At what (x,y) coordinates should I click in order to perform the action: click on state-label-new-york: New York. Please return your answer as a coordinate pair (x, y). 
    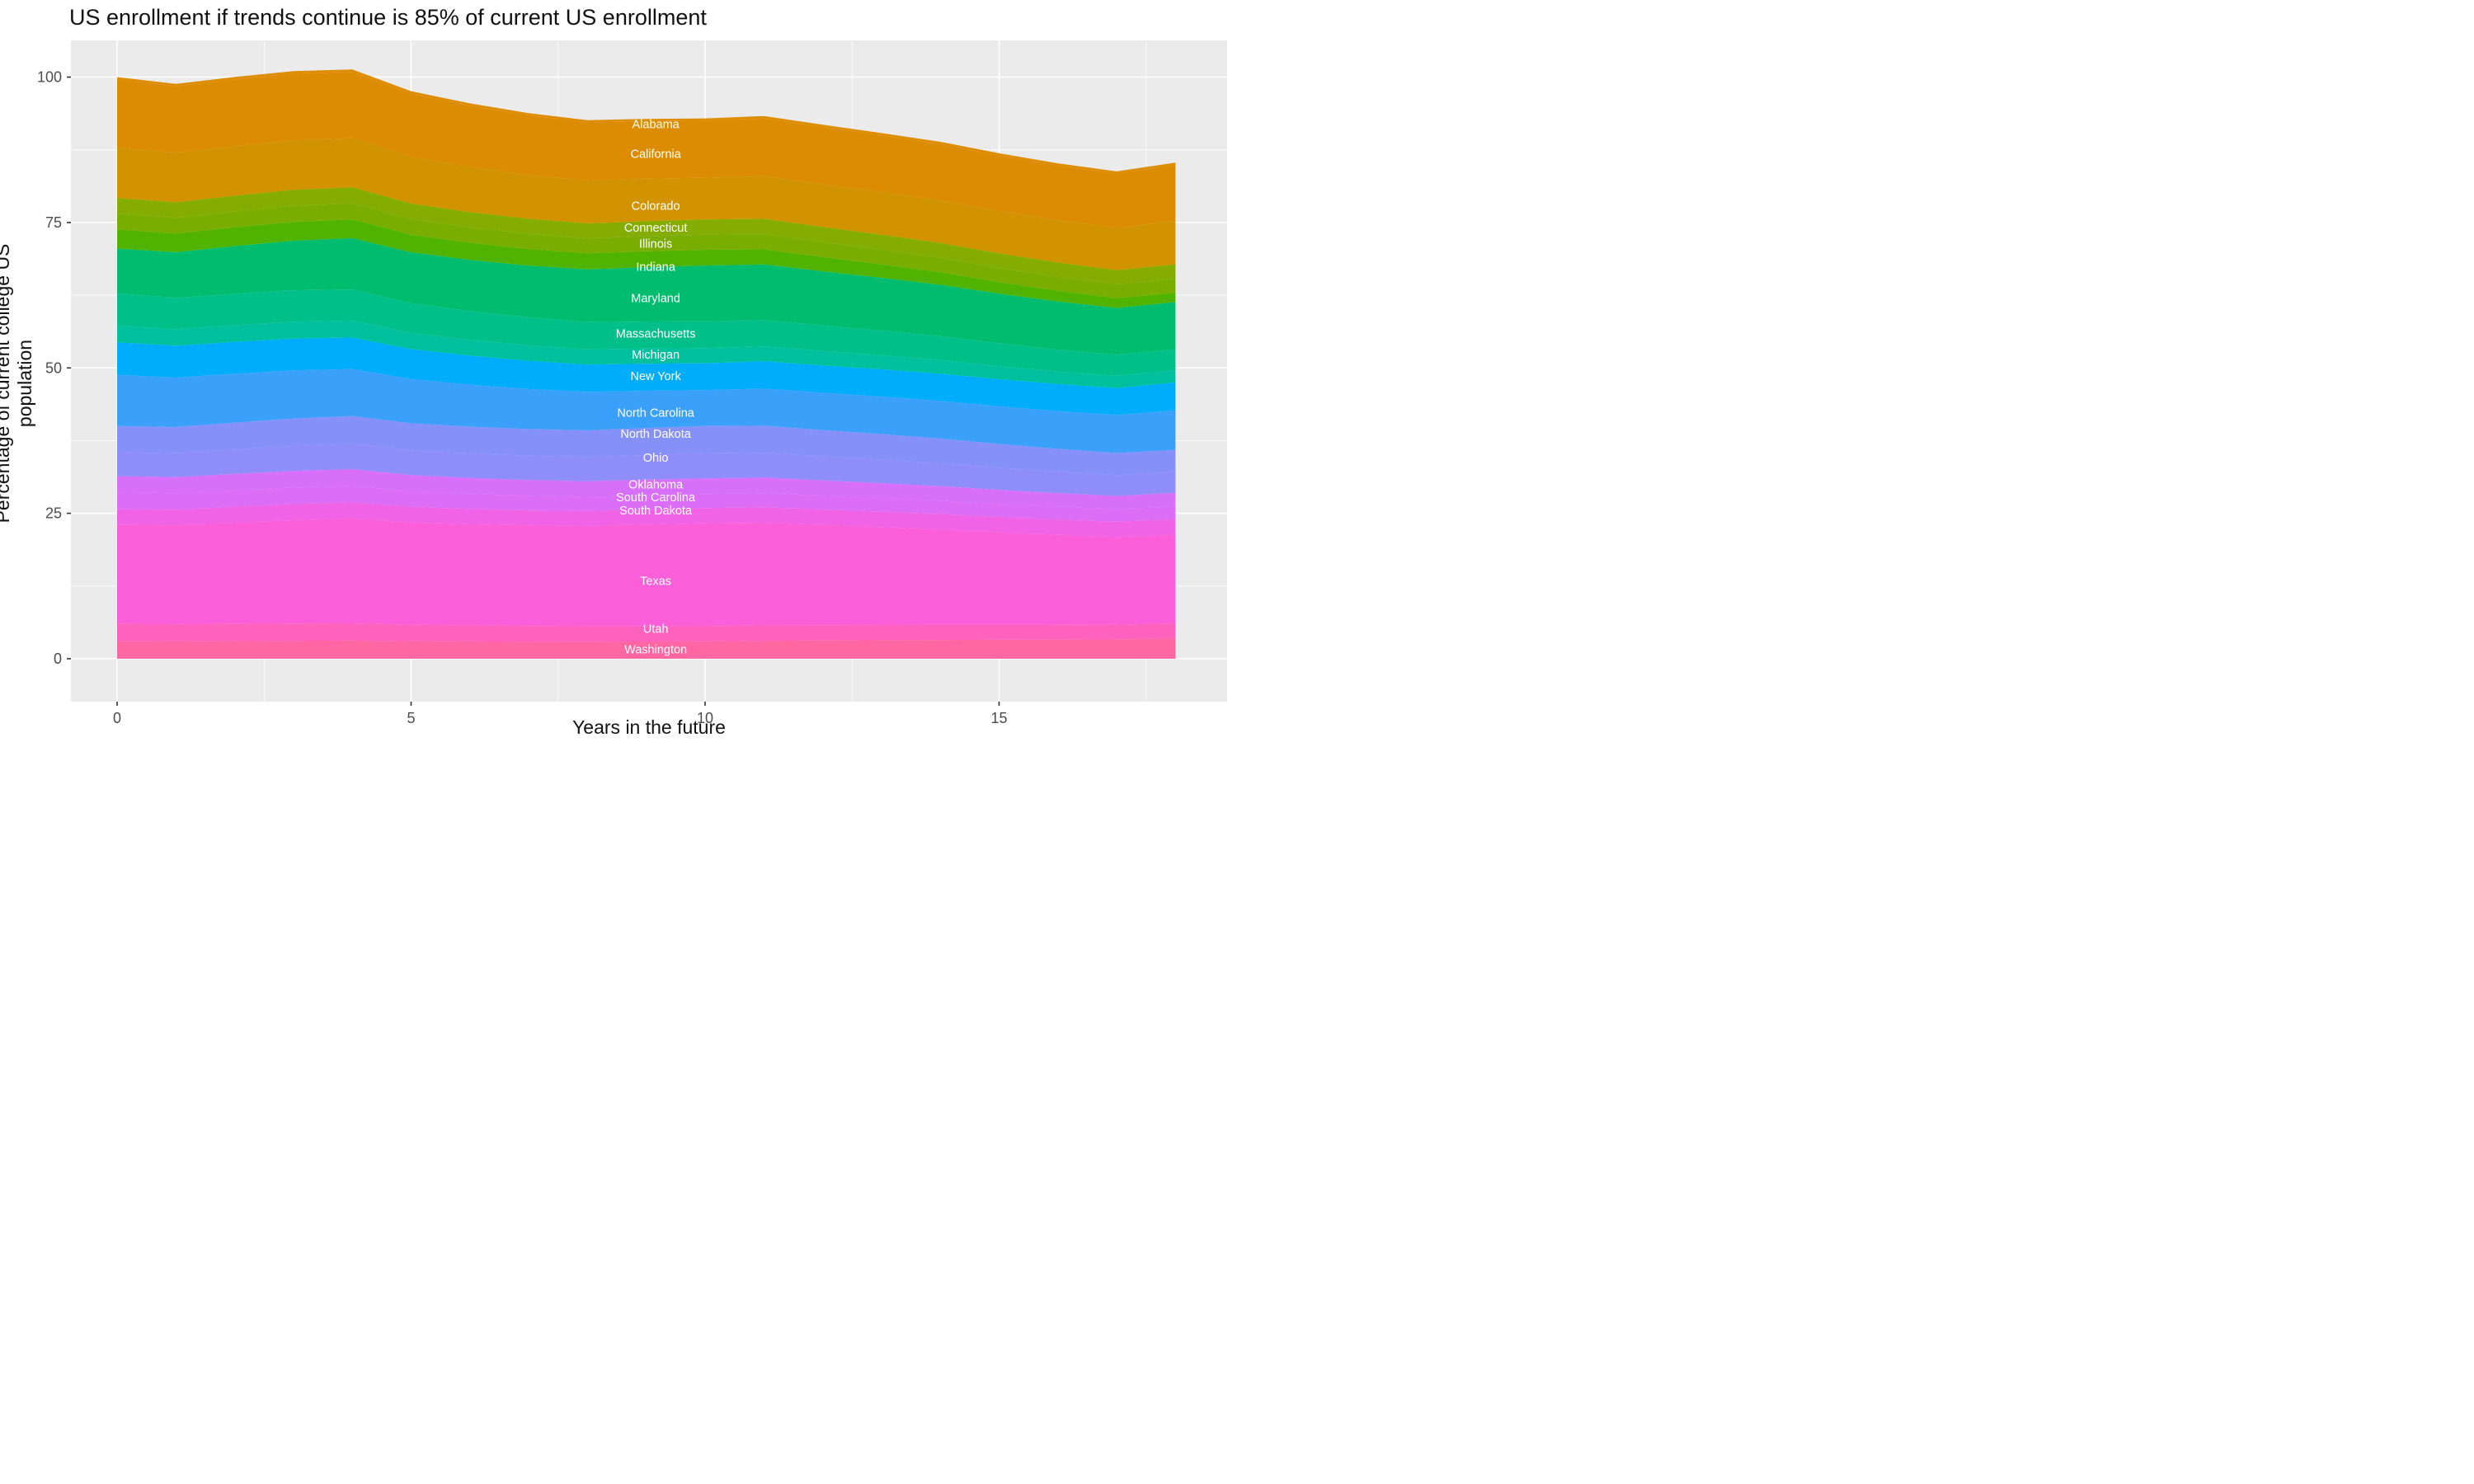
    Looking at the image, I should click on (655, 376).